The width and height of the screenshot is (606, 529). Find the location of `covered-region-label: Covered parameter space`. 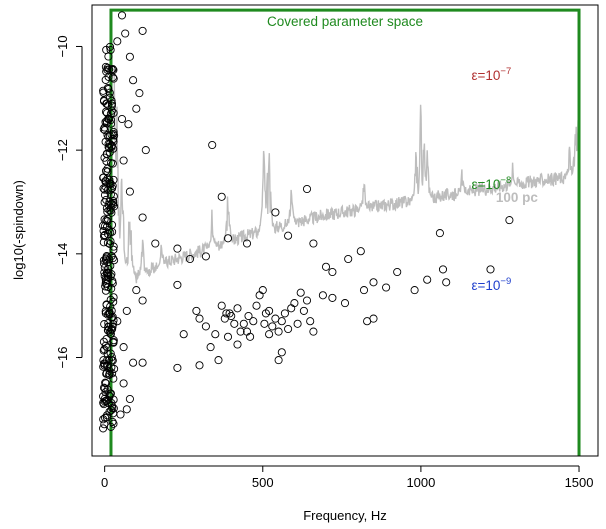

covered-region-label: Covered parameter space is located at coordinates (345, 21).